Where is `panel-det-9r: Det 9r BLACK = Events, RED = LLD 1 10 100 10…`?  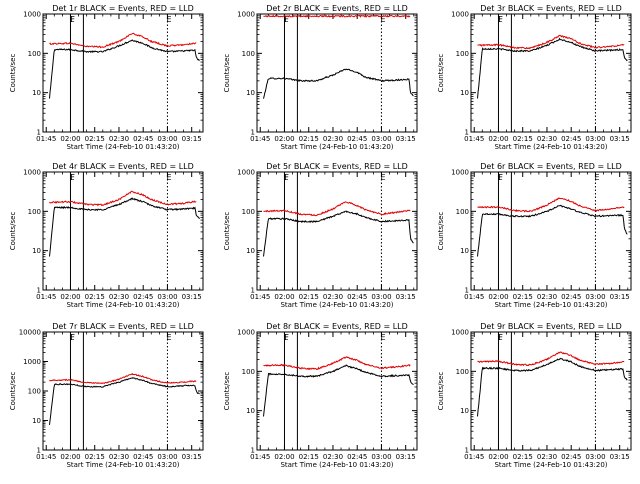 panel-det-9r: Det 9r BLACK = Events, RED = LLD 1 10 100 10… is located at coordinates (534, 395).